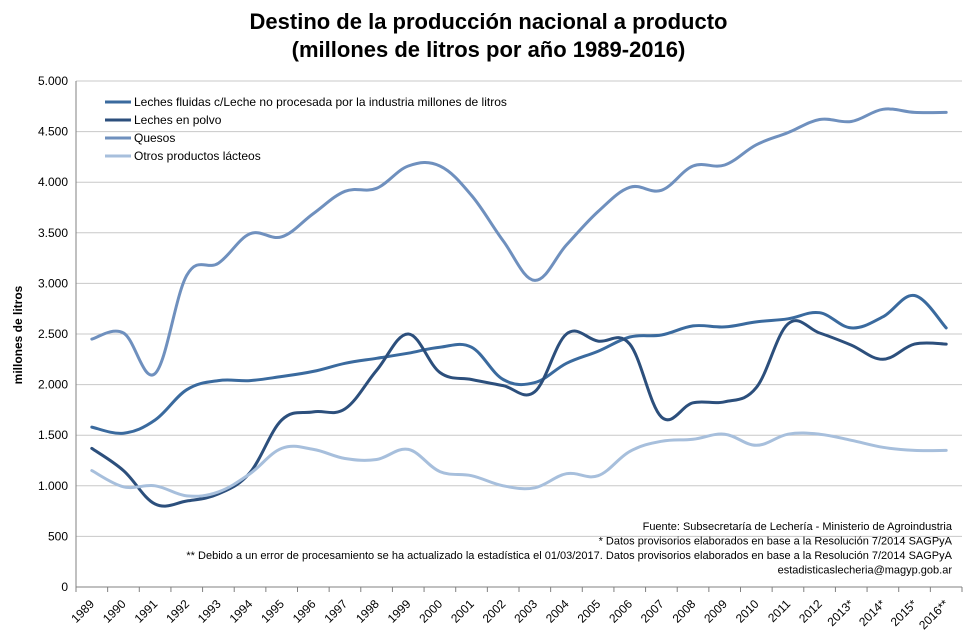 Image resolution: width=977 pixels, height=638 pixels. Describe the element at coordinates (652, 611) in the screenshot. I see `x-tick-label: 2007` at that location.